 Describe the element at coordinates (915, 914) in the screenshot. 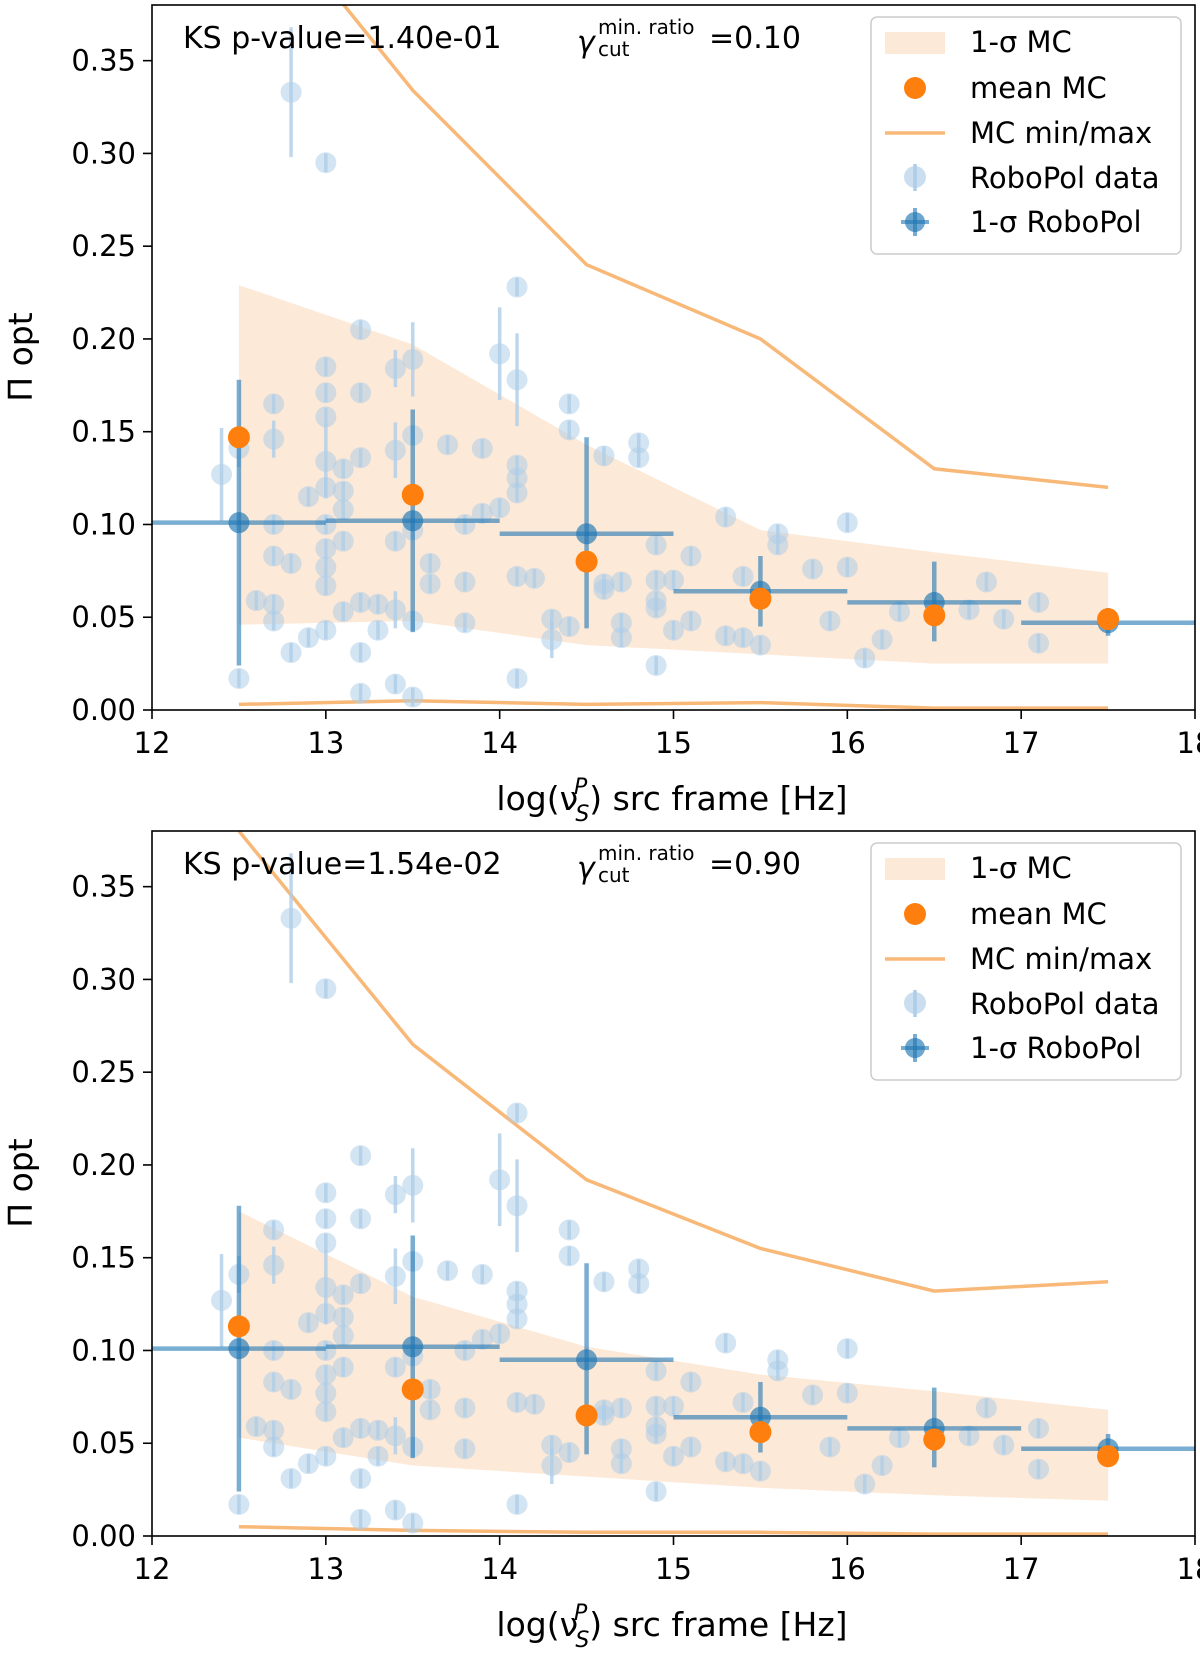

I see `legend-mean-marker` at that location.